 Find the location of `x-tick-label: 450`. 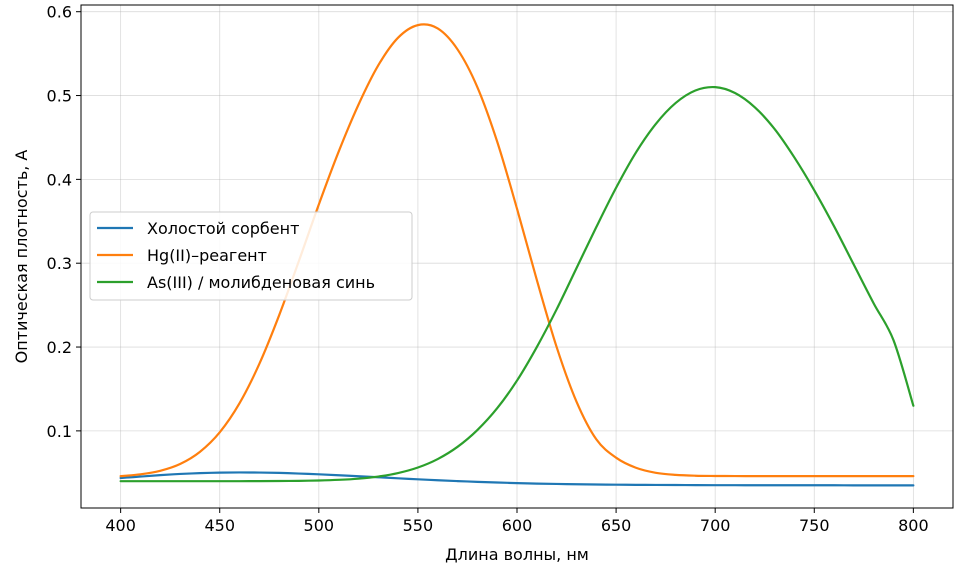

x-tick-label: 450 is located at coordinates (219, 525).